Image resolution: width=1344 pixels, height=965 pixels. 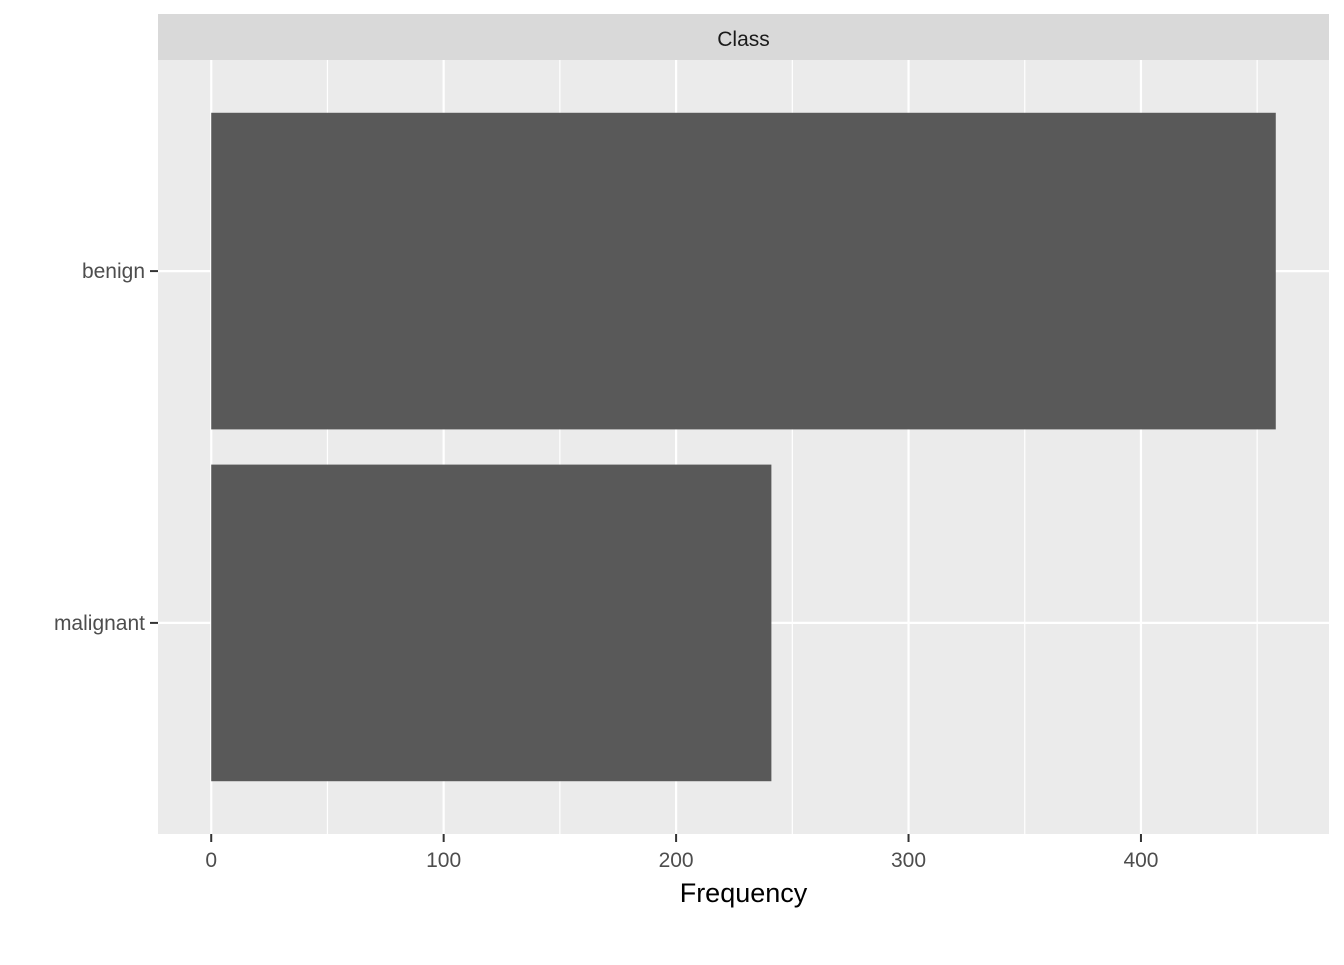 What do you see at coordinates (491, 623) in the screenshot?
I see `bar-malignant` at bounding box center [491, 623].